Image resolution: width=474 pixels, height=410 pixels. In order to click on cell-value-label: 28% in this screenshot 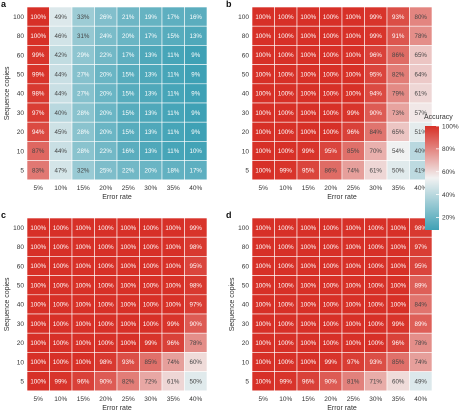, I will do `click(83, 113)`.